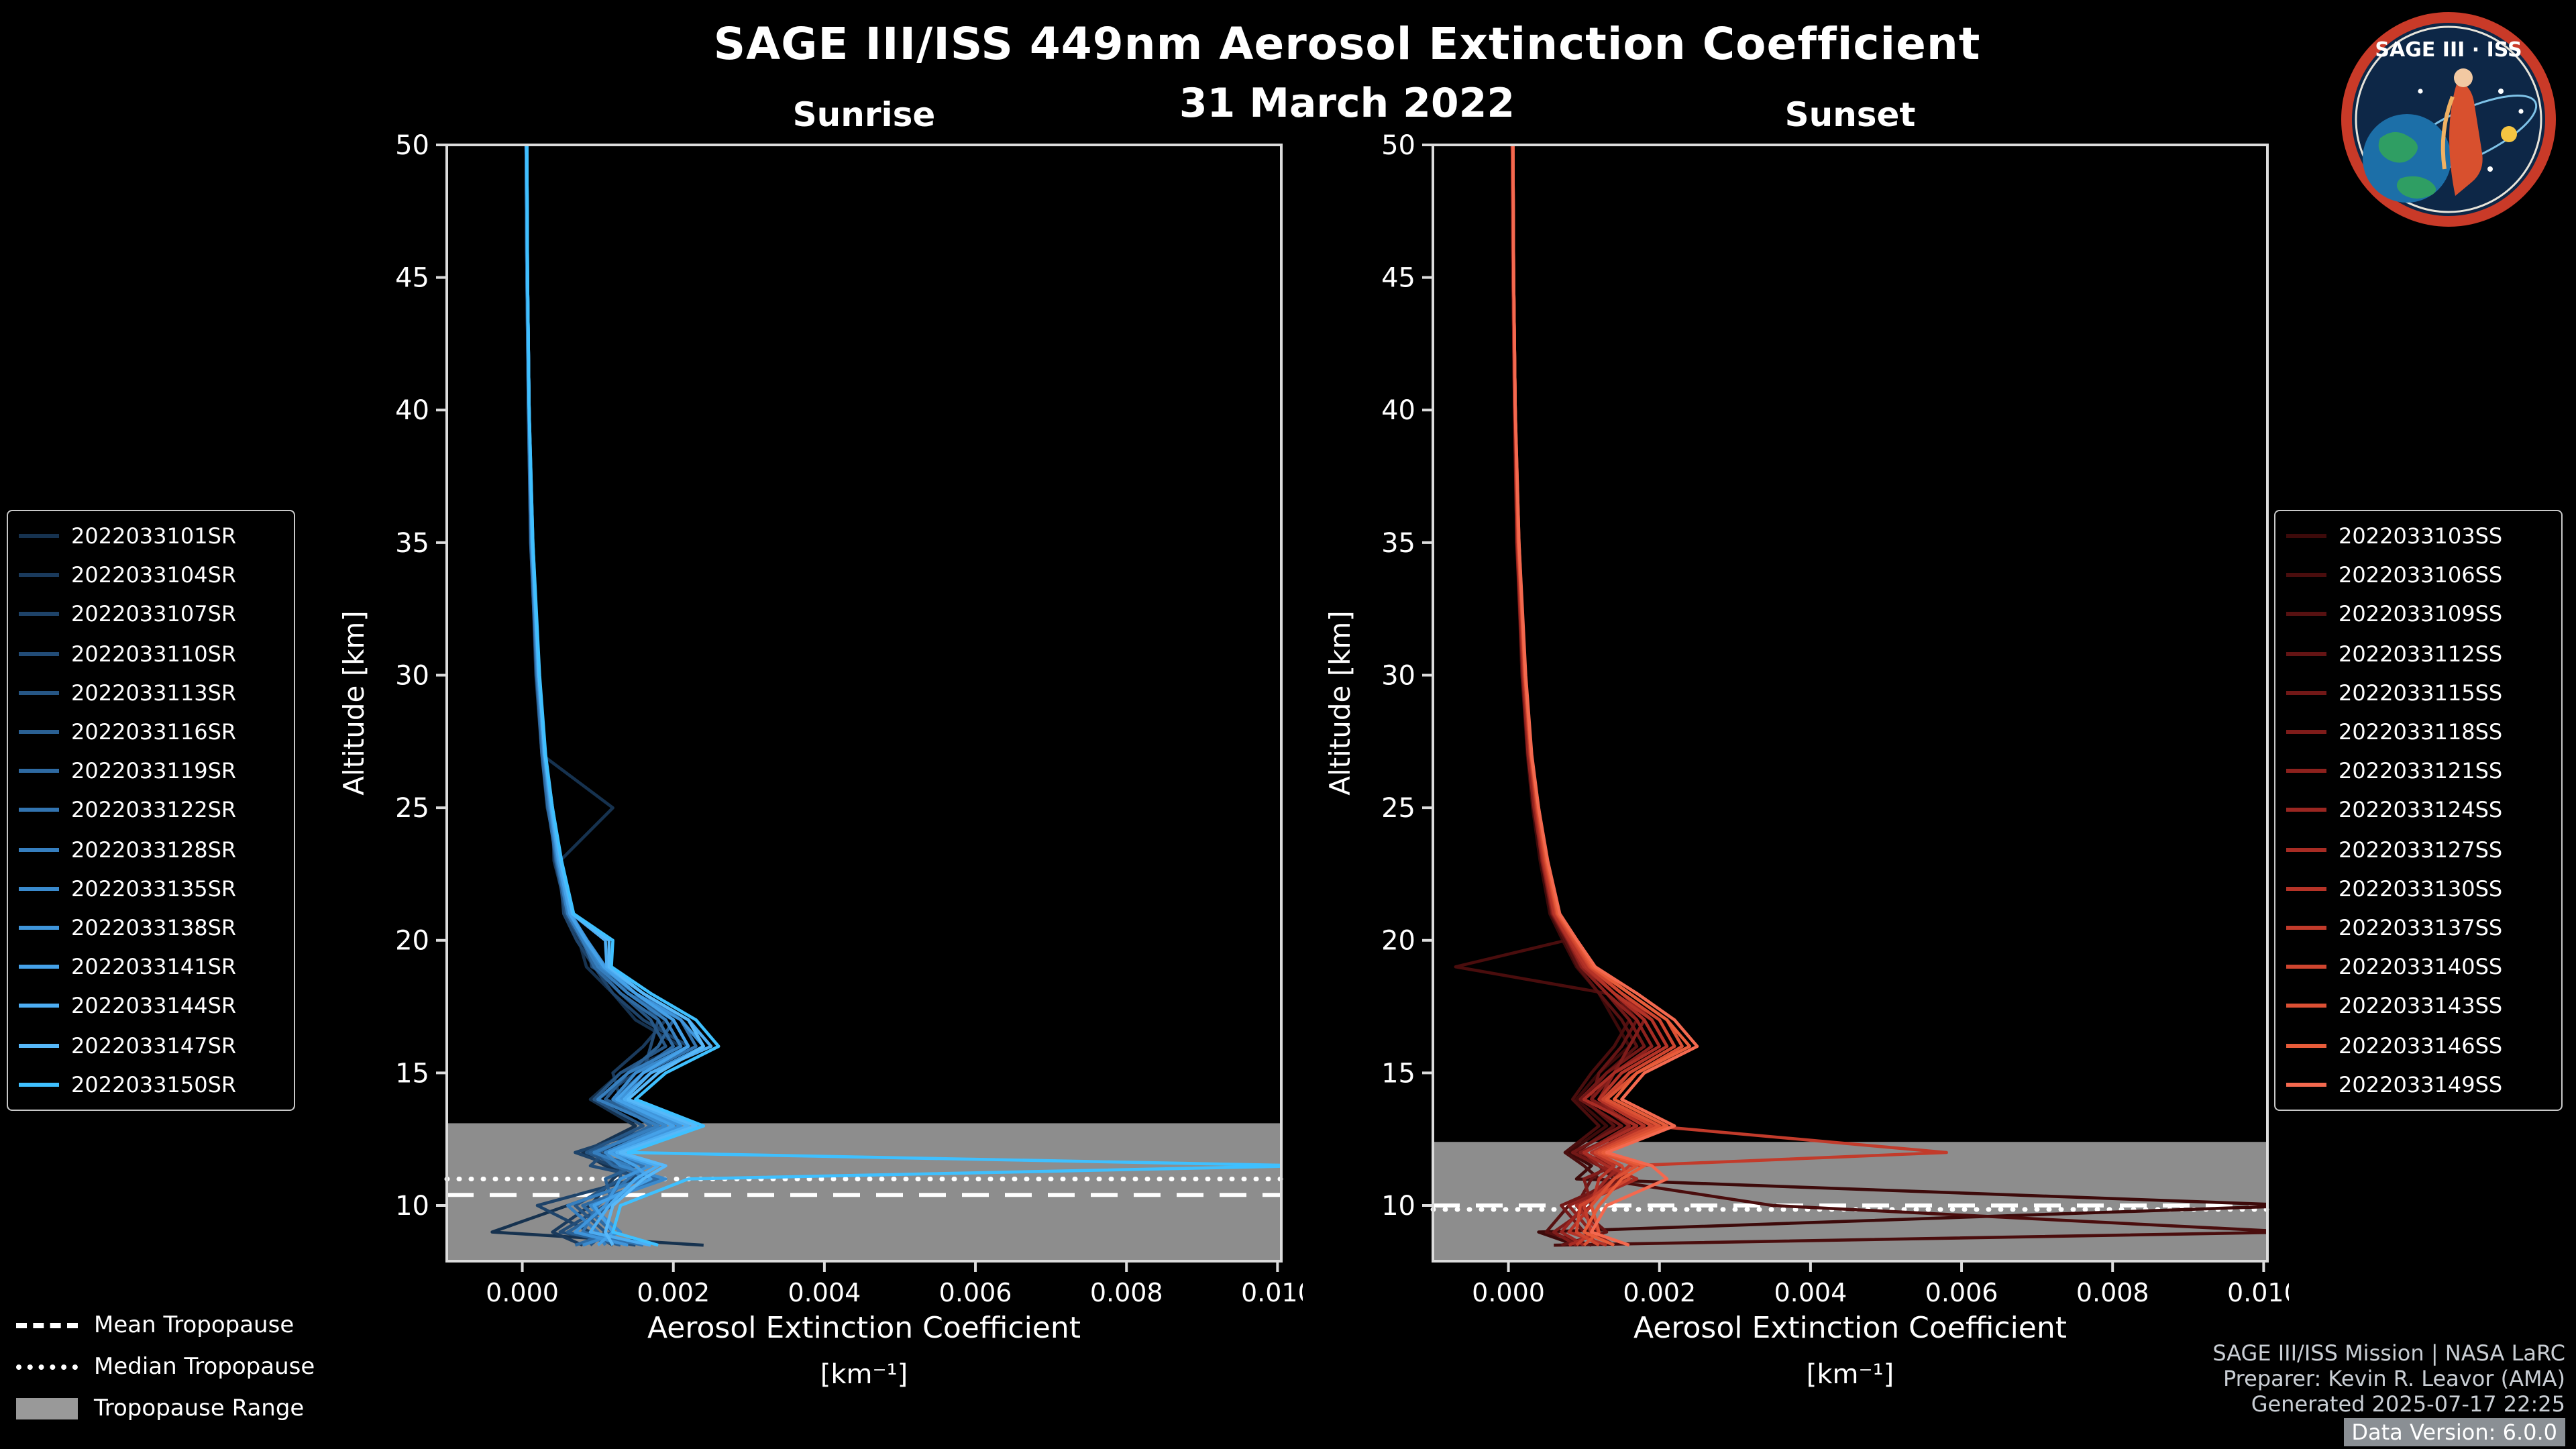 The image size is (2576, 1449). I want to click on sage-iii-iss-logo: SAGE III · ISS, so click(2448, 119).